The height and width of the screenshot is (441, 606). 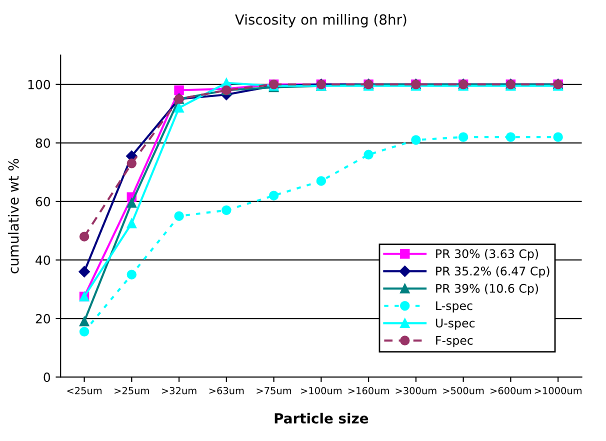 What do you see at coordinates (39, 85) in the screenshot?
I see `y-tick-label: 100` at bounding box center [39, 85].